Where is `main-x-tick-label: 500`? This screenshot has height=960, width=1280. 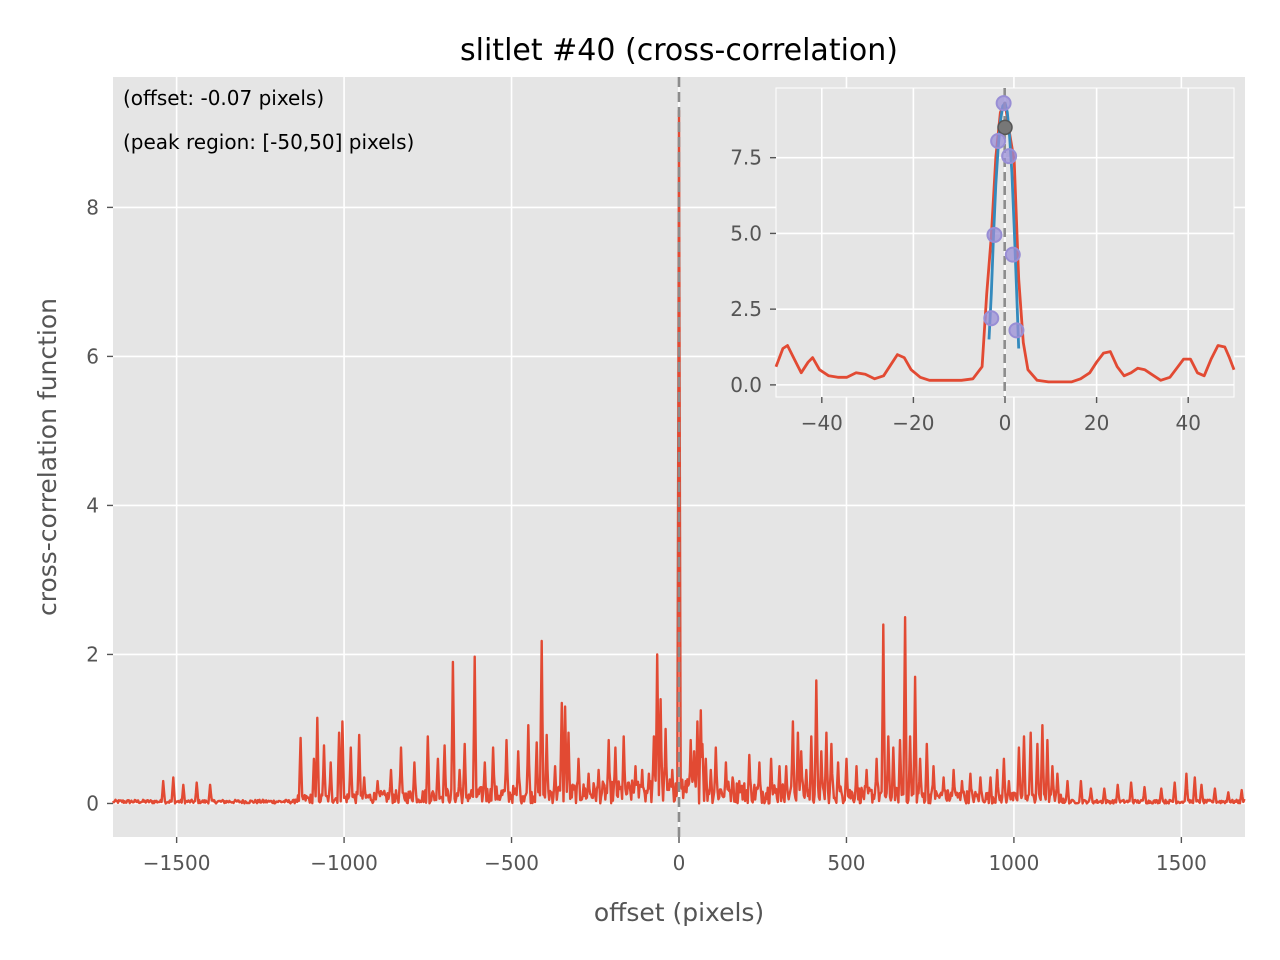 main-x-tick-label: 500 is located at coordinates (846, 863).